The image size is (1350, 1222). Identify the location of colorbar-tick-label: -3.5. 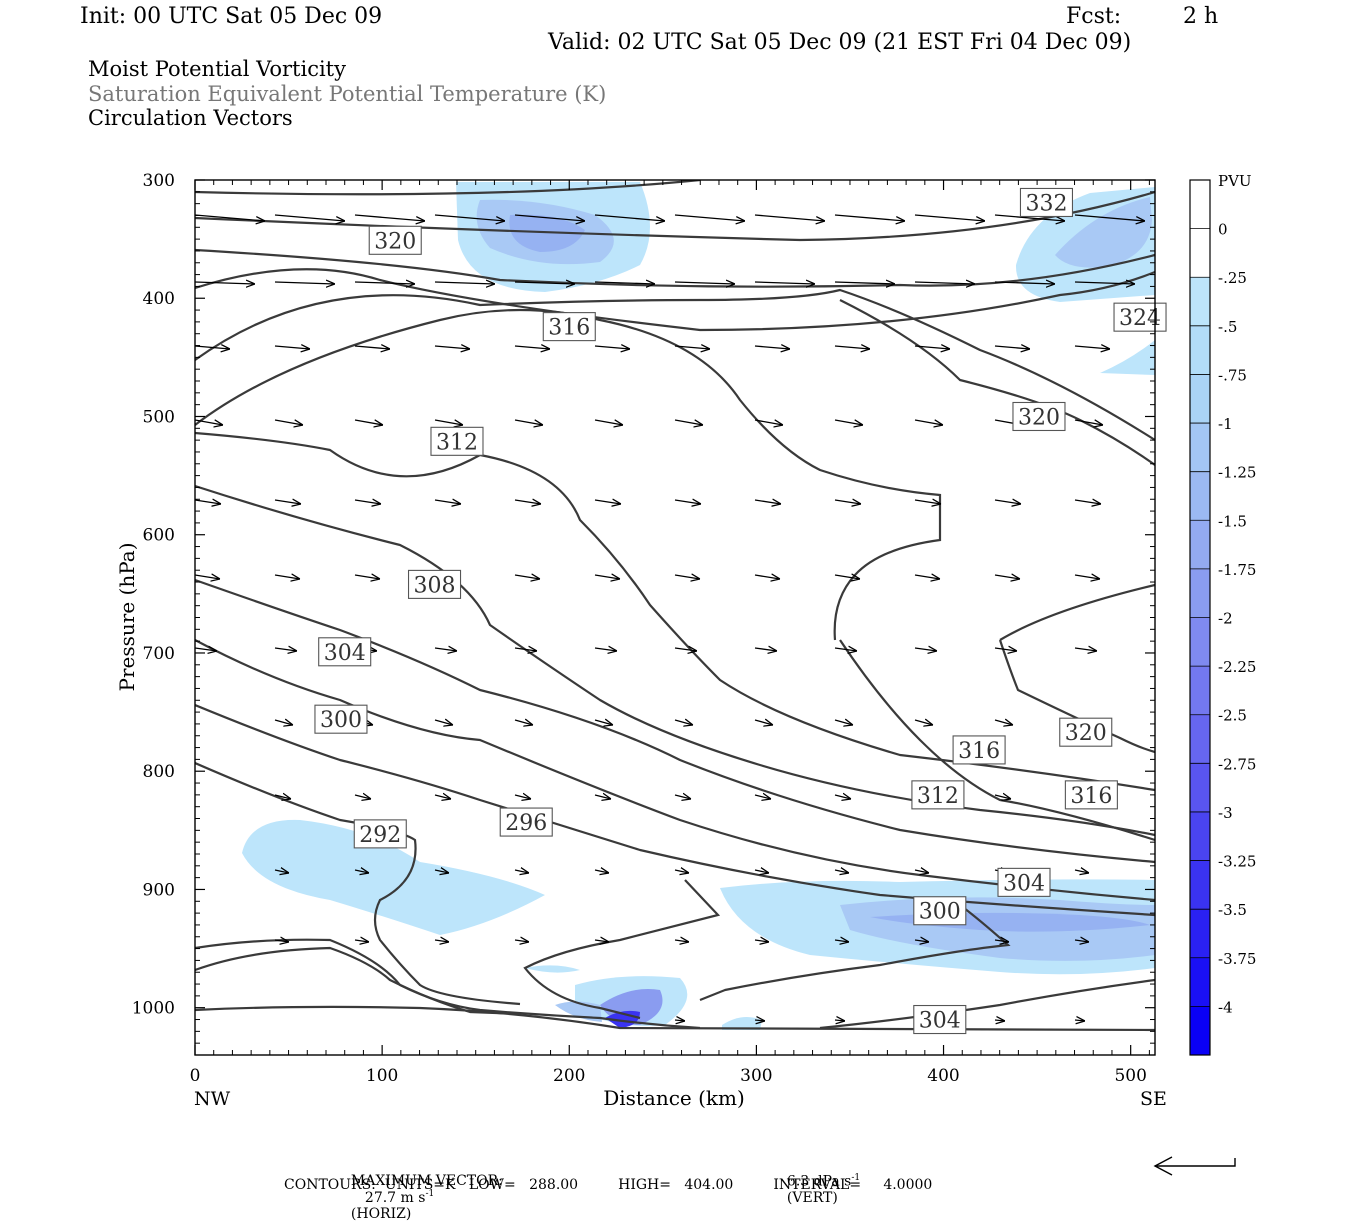
(1232, 910).